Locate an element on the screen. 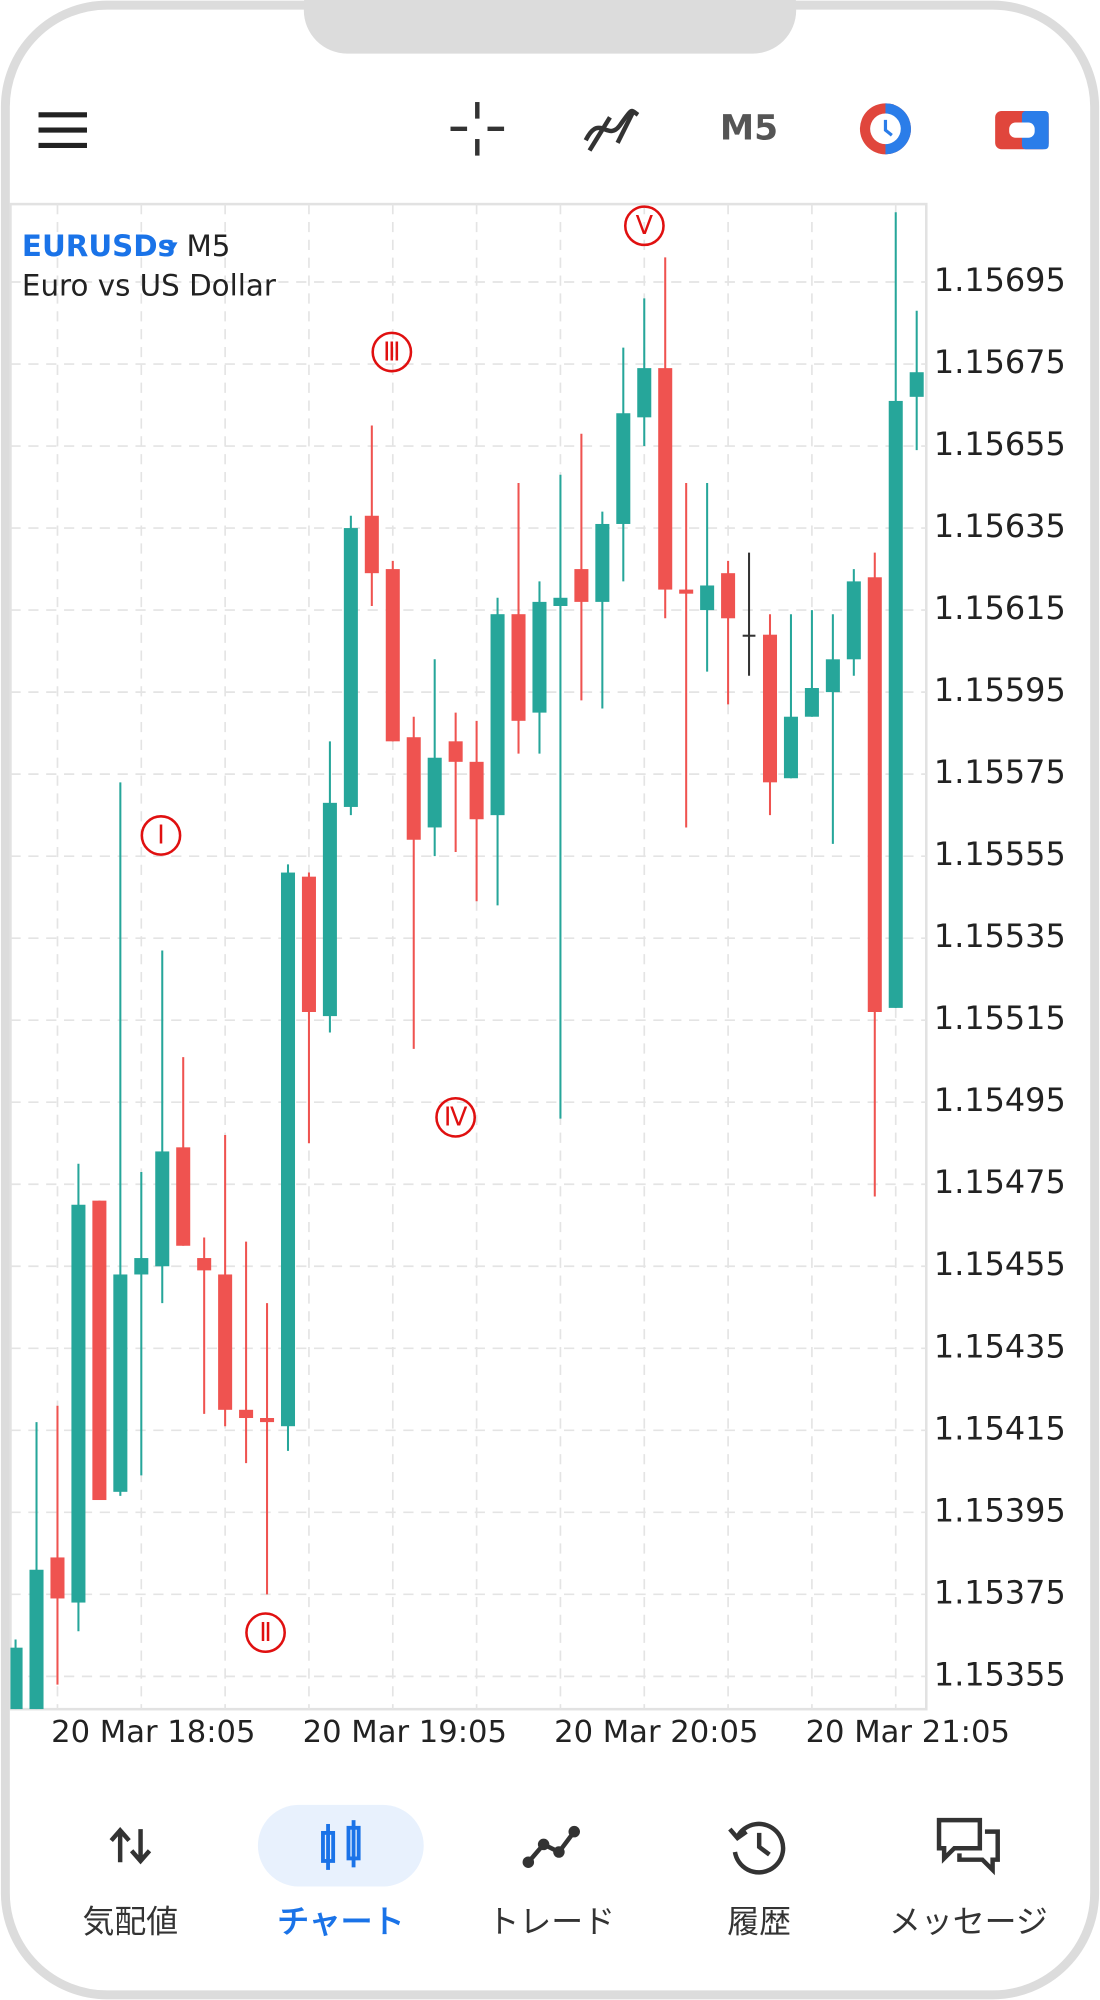 The width and height of the screenshot is (1100, 2000). y-tick-label: 1.15475 is located at coordinates (1000, 1182).